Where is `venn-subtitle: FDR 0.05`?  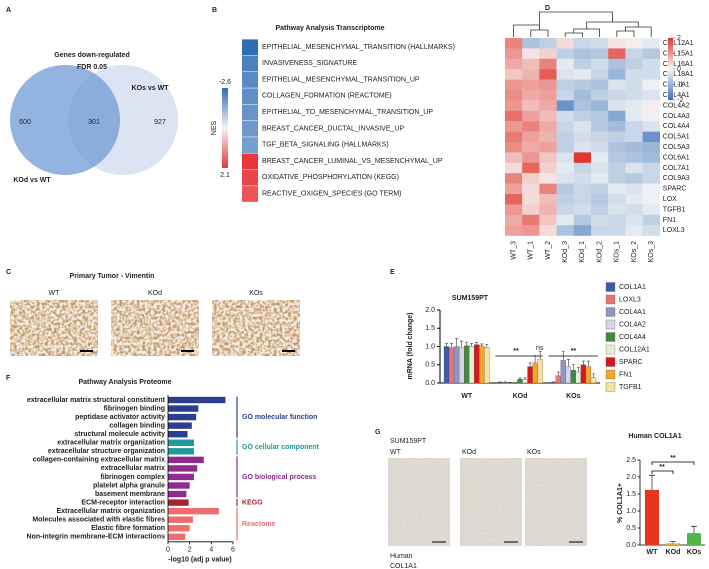
venn-subtitle: FDR 0.05 is located at coordinates (92, 67).